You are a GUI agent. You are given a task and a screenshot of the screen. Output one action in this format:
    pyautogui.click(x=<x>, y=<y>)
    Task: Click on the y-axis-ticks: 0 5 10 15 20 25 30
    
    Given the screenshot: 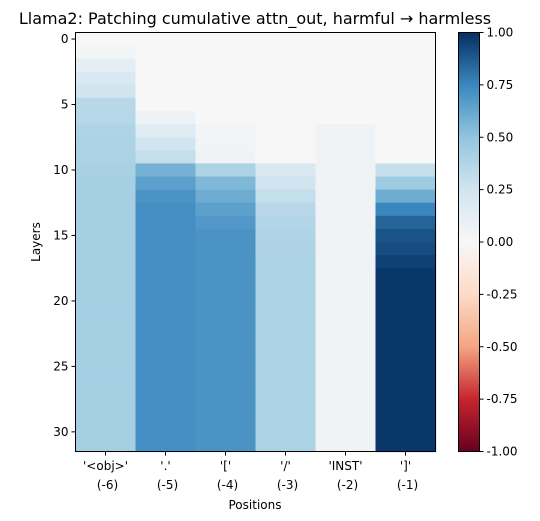 What is the action you would take?
    pyautogui.click(x=64, y=235)
    